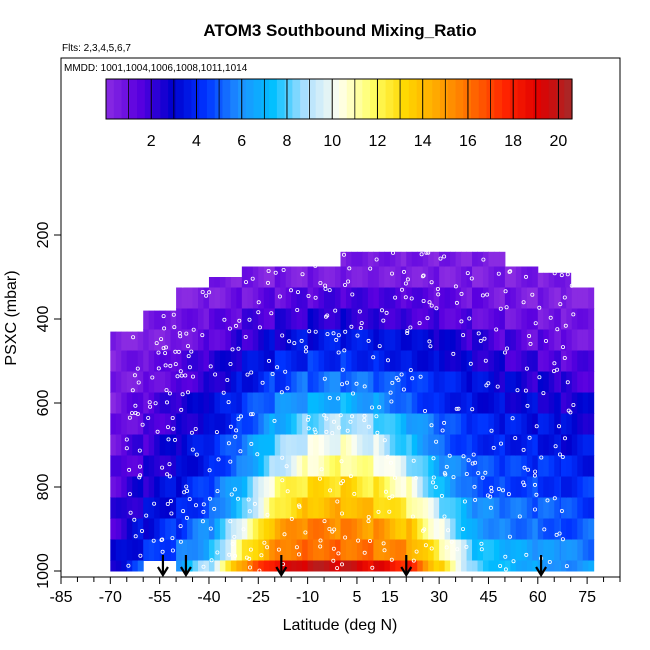 Image resolution: width=650 pixels, height=650 pixels. What do you see at coordinates (332, 141) in the screenshot?
I see `colorbar-tick-label: 10` at bounding box center [332, 141].